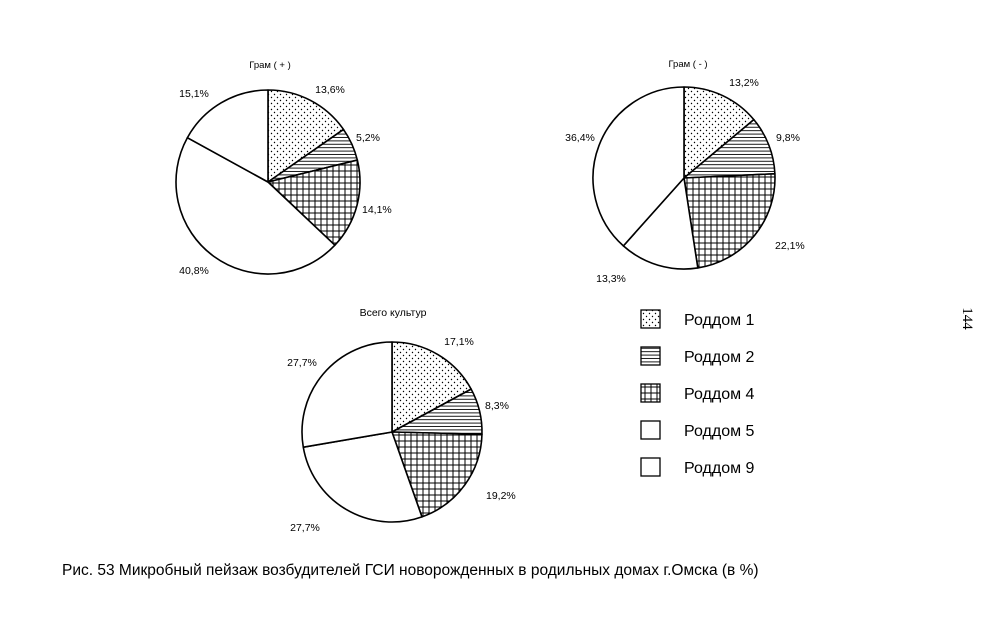  I want to click on legend-item: Роддом 2, so click(697, 356).